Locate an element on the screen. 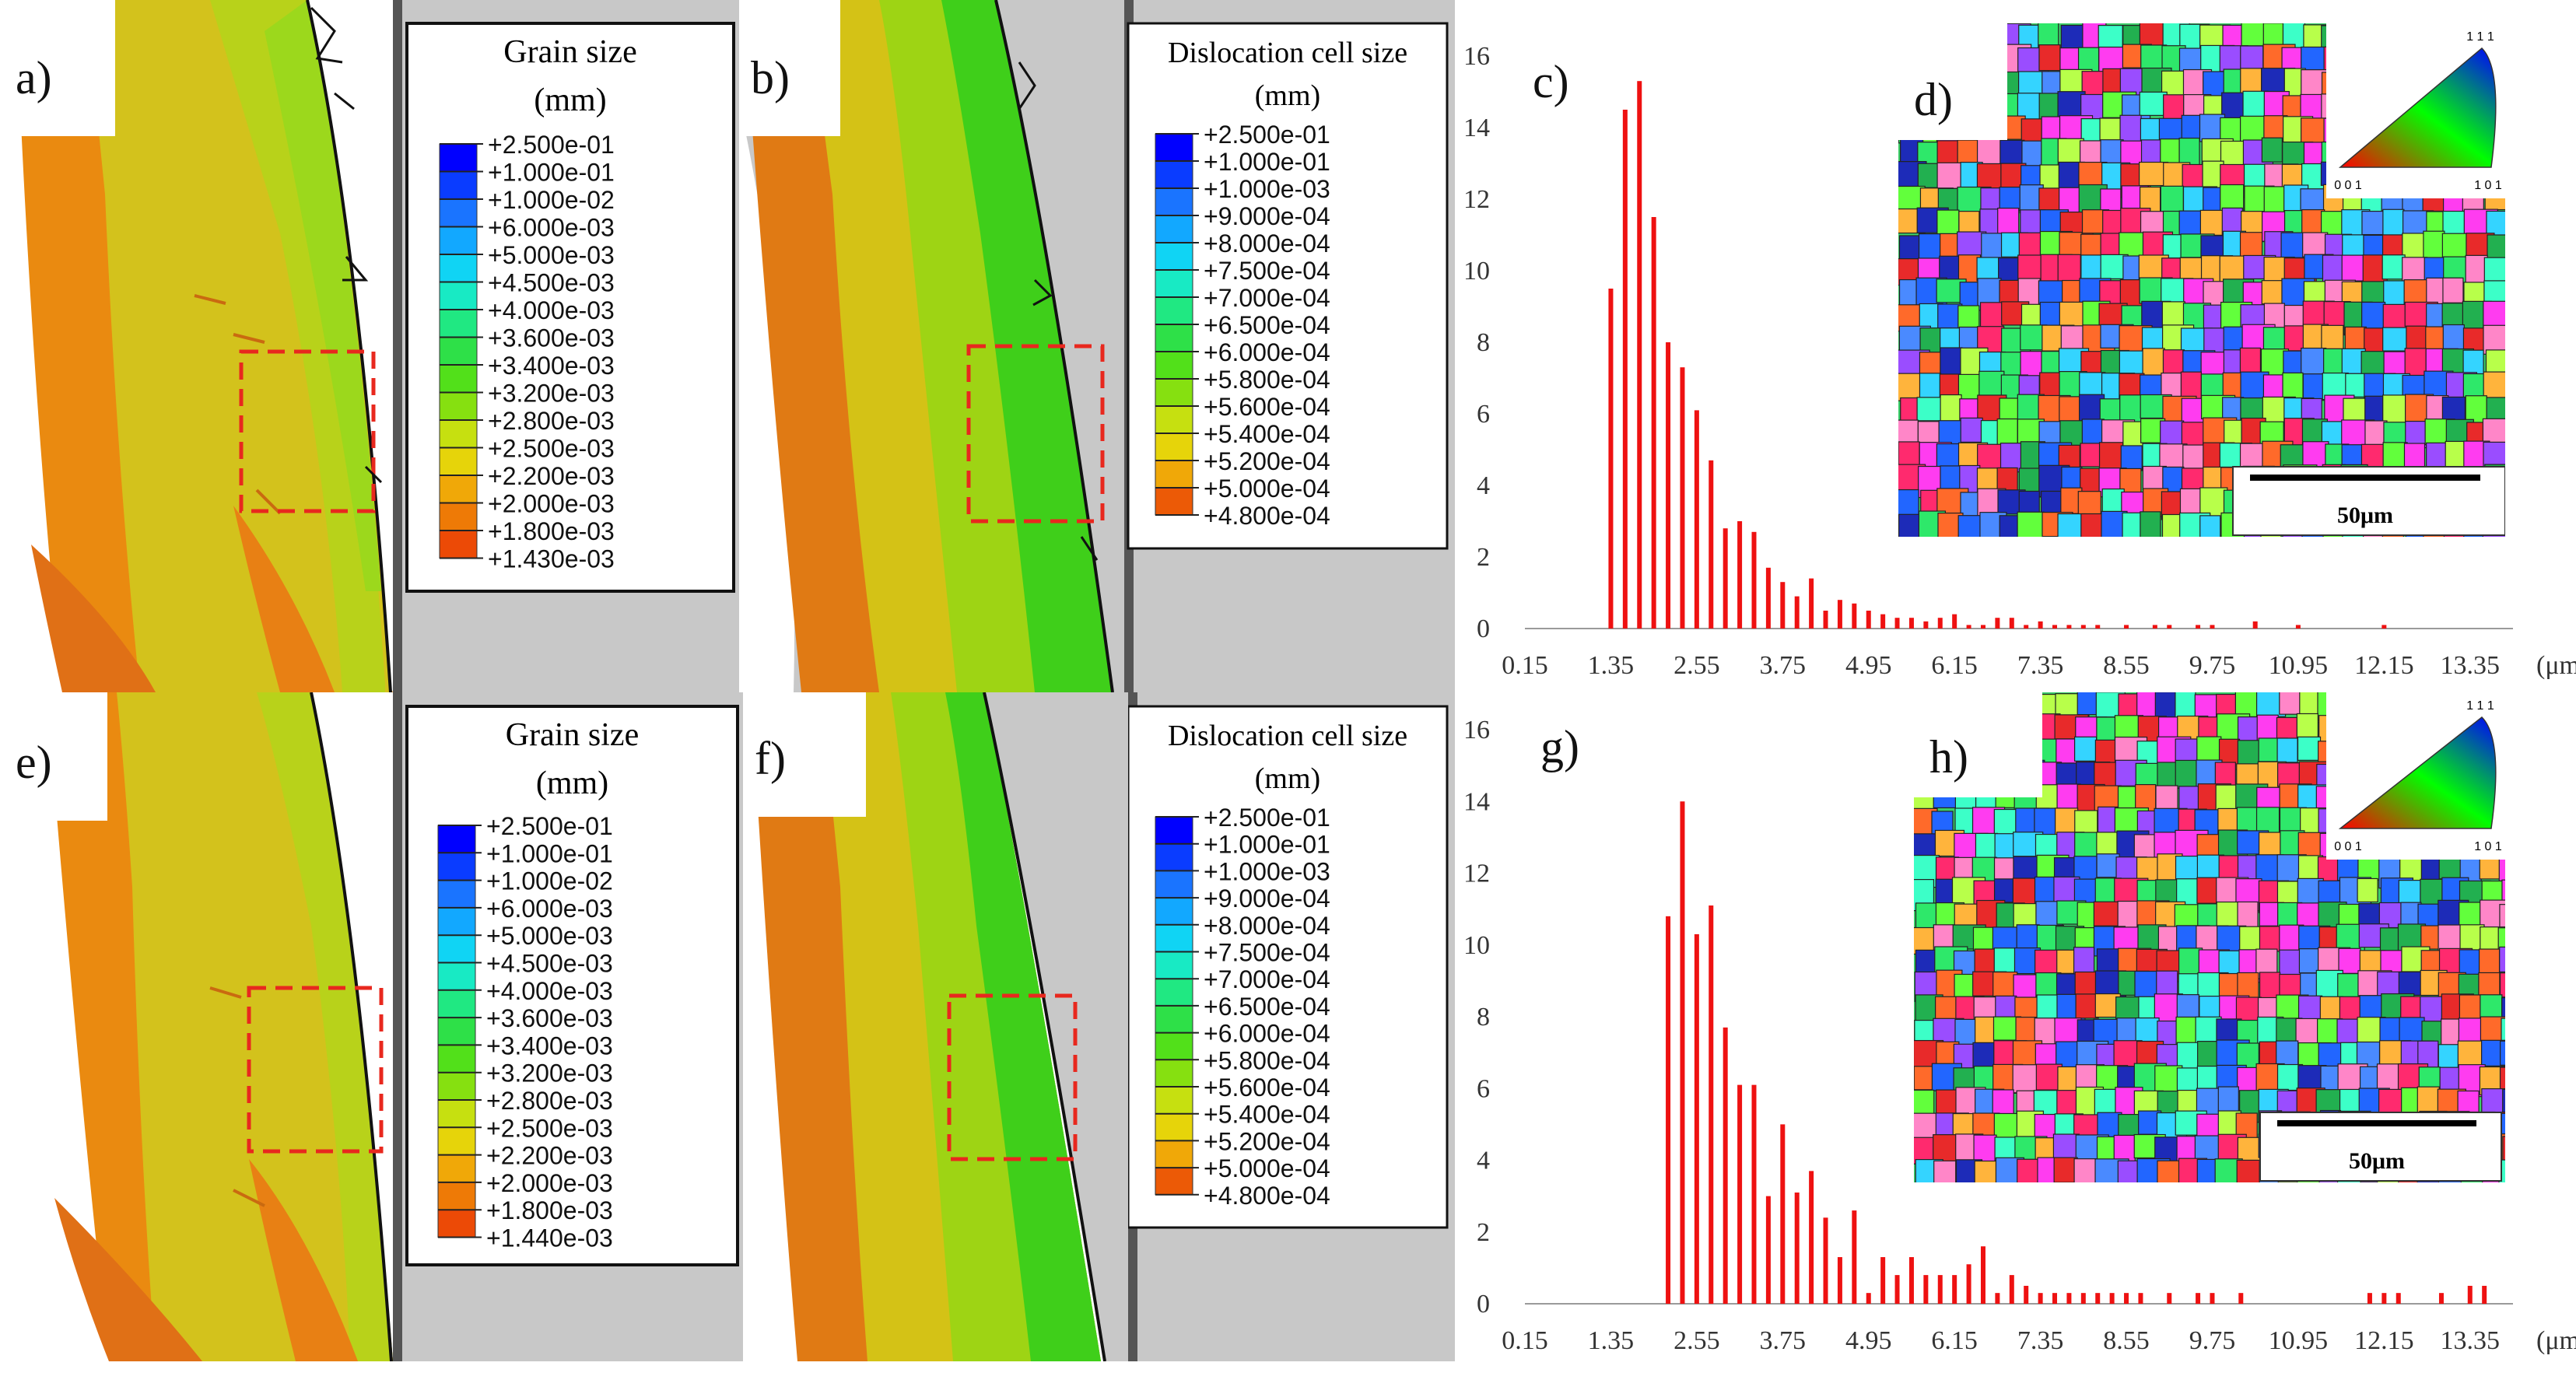  legend-value: +1.430e-03 is located at coordinates (551, 559).